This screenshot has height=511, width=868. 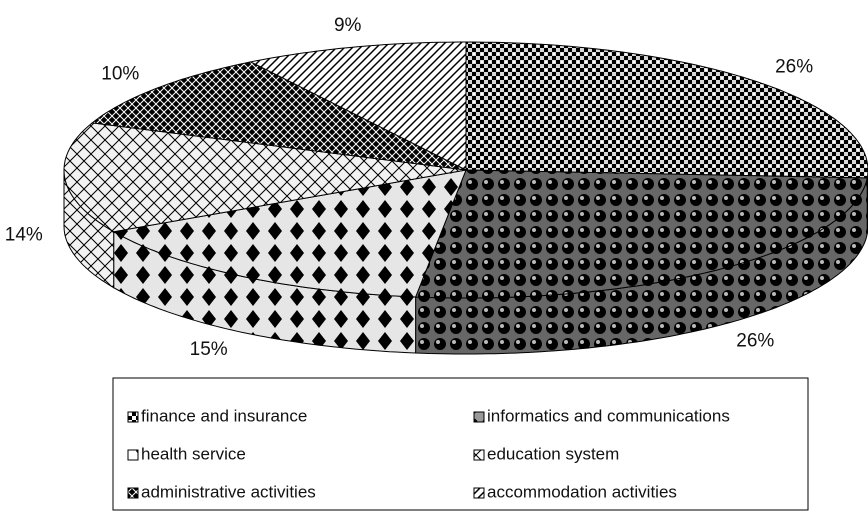 I want to click on value-label: 9%, so click(x=348, y=25).